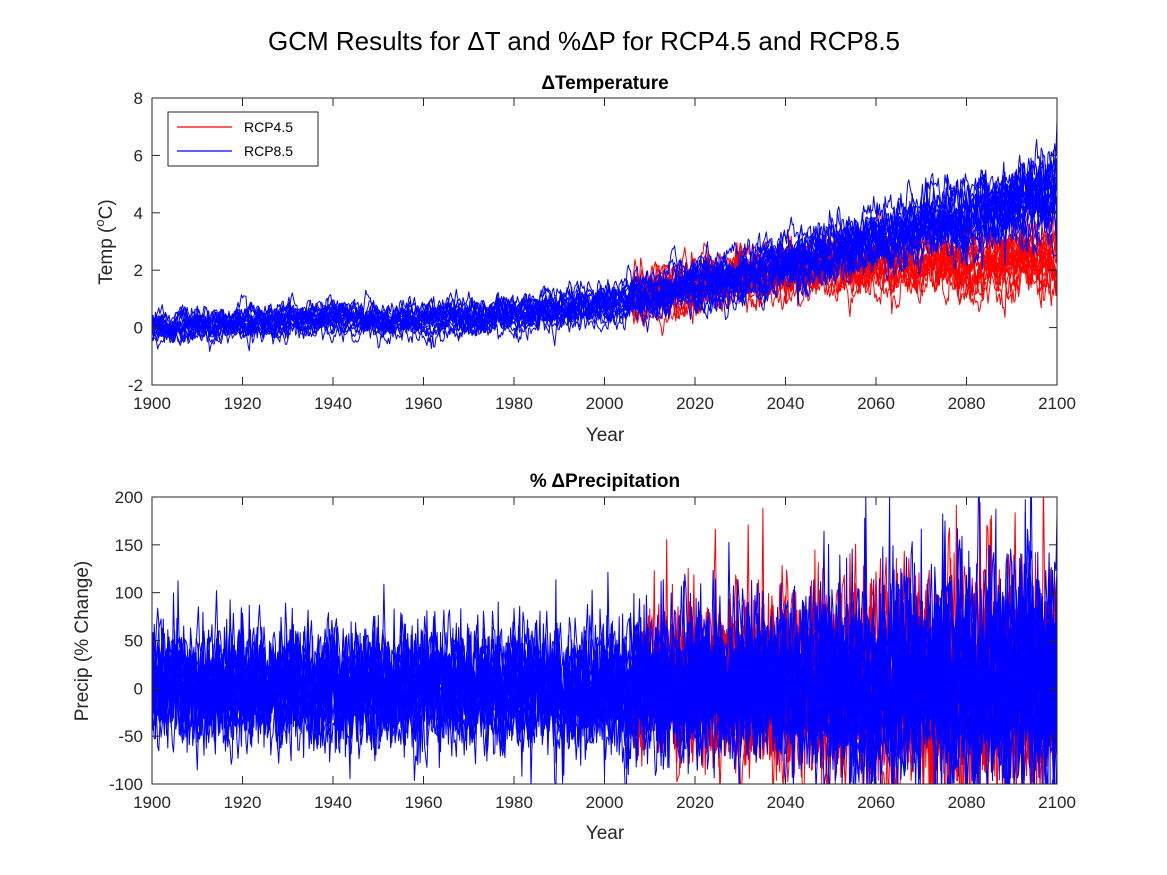 This screenshot has width=1167, height=875. What do you see at coordinates (104, 241) in the screenshot?
I see `temperature-y-label: Temp (oC)` at bounding box center [104, 241].